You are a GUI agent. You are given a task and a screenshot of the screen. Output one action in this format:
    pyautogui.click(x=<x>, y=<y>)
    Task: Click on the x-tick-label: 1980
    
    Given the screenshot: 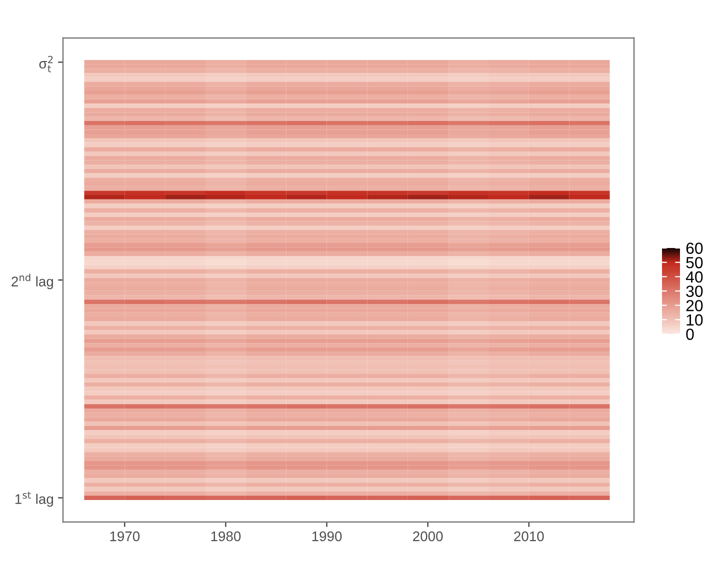 What is the action you would take?
    pyautogui.click(x=226, y=536)
    